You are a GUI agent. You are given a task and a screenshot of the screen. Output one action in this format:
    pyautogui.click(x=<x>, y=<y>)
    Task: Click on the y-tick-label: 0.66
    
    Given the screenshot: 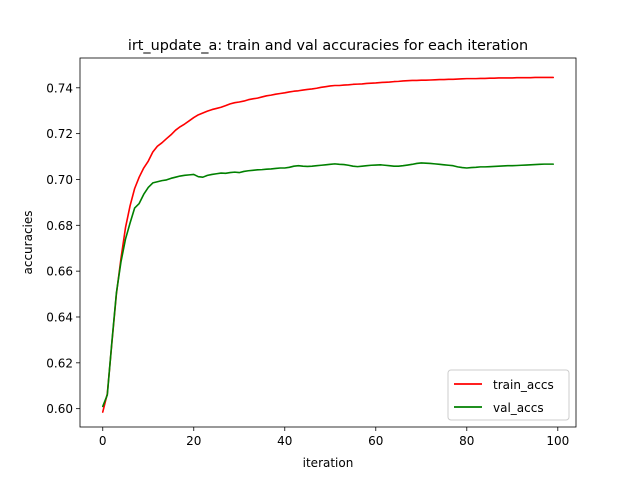 What is the action you would take?
    pyautogui.click(x=59, y=272)
    